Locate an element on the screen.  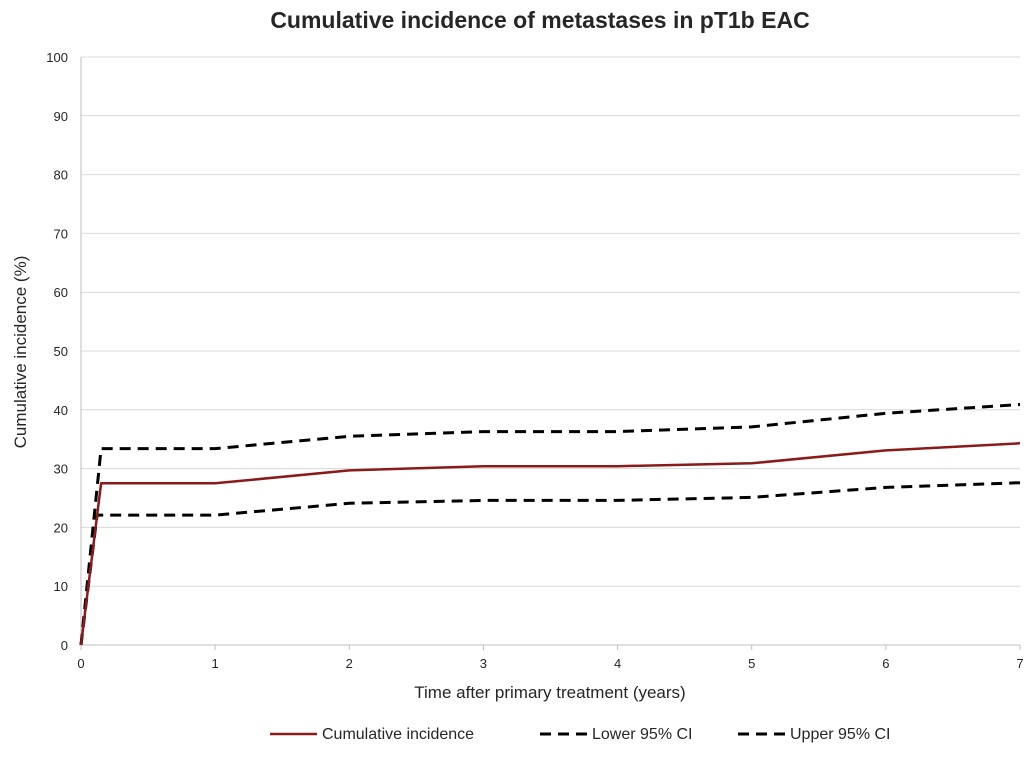
y-tick-label: 10 is located at coordinates (61, 586).